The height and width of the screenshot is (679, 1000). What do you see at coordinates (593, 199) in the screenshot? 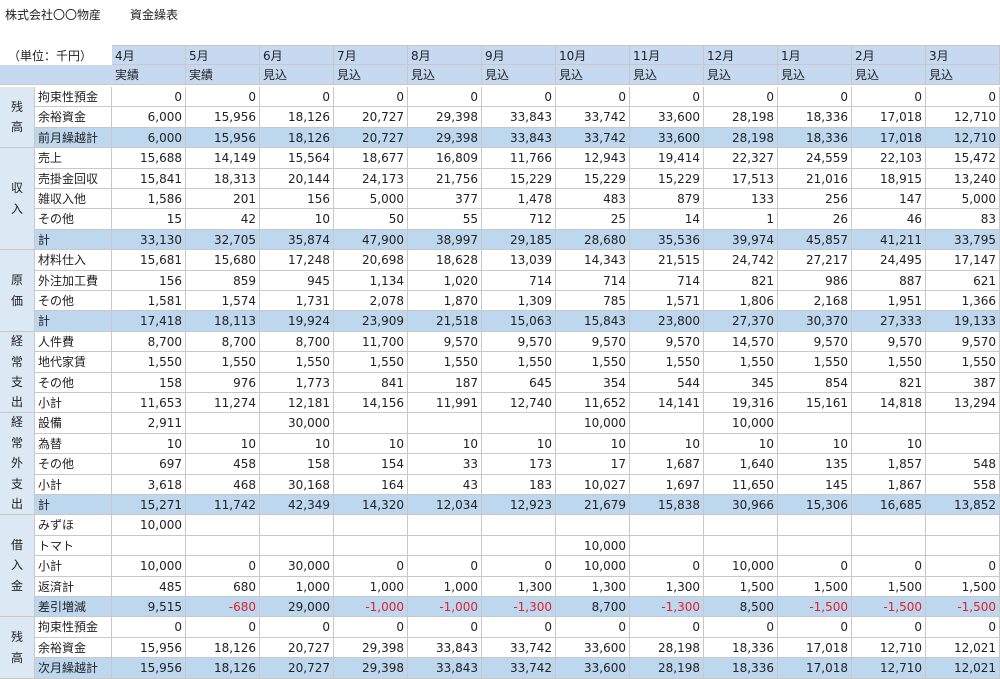
I see `value-cell: 483` at bounding box center [593, 199].